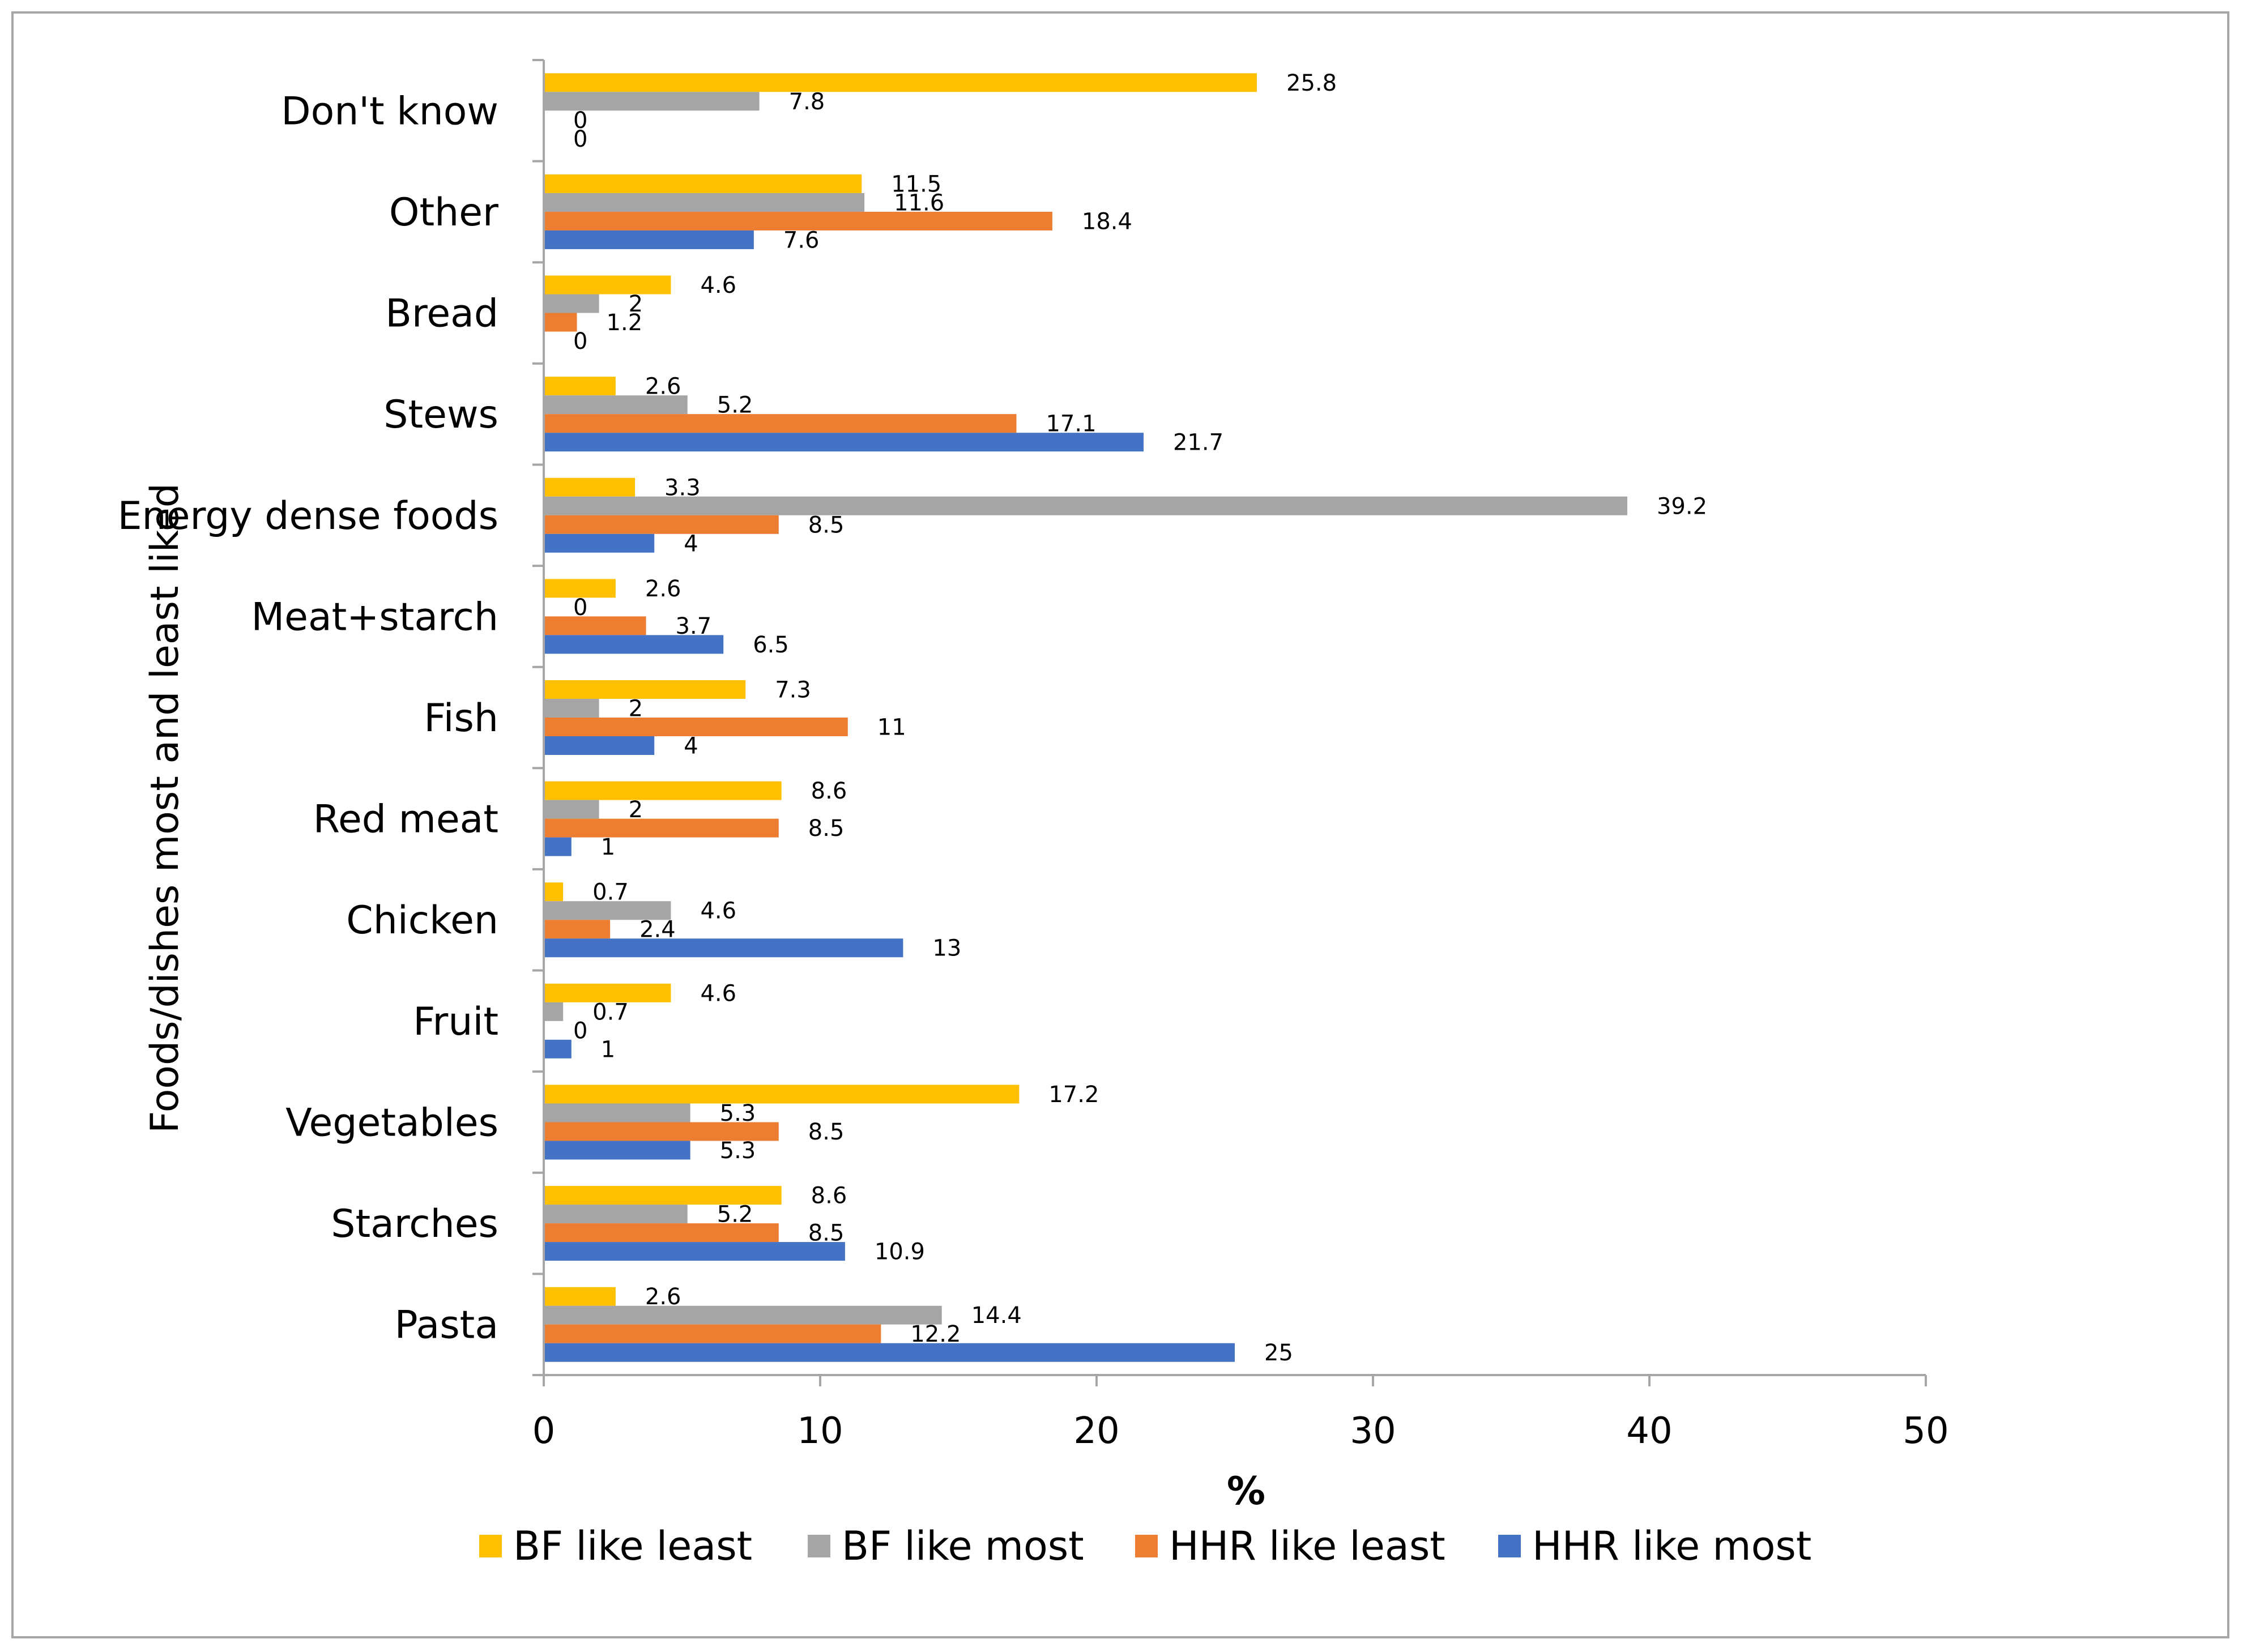 The width and height of the screenshot is (2243, 1652). Describe the element at coordinates (607, 285) in the screenshot. I see `bar-bf-like-least-bread` at that location.